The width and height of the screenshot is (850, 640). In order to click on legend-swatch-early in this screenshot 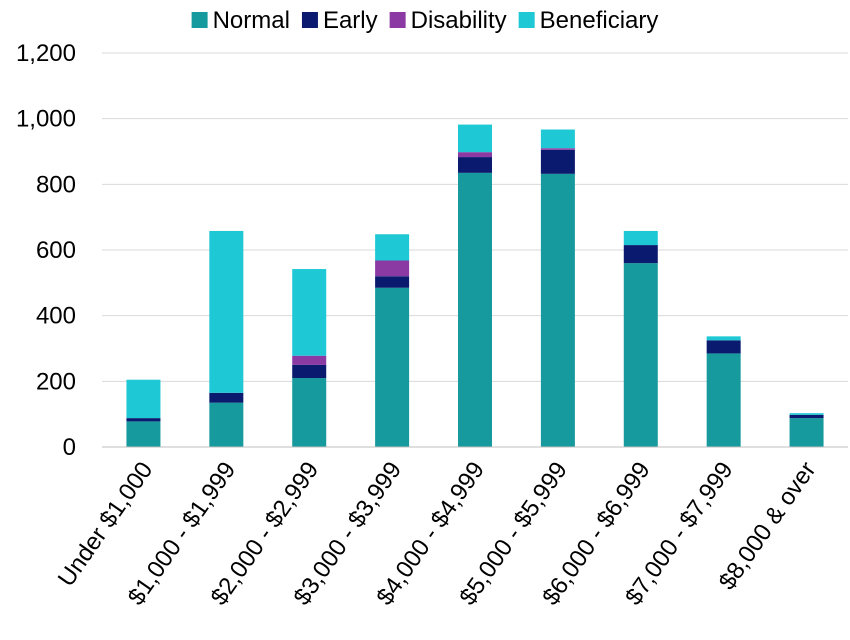, I will do `click(309, 20)`.